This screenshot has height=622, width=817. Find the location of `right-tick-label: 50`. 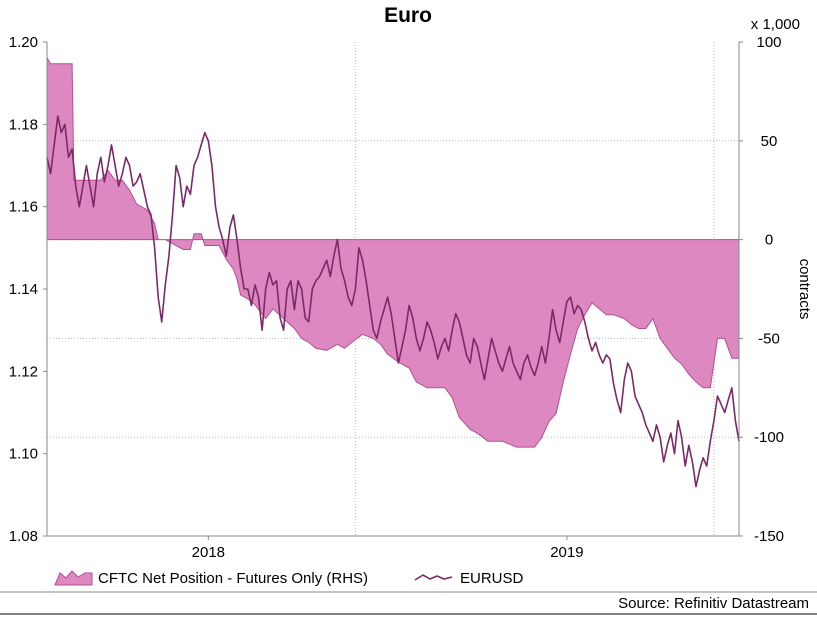

right-tick-label: 50 is located at coordinates (769, 141).